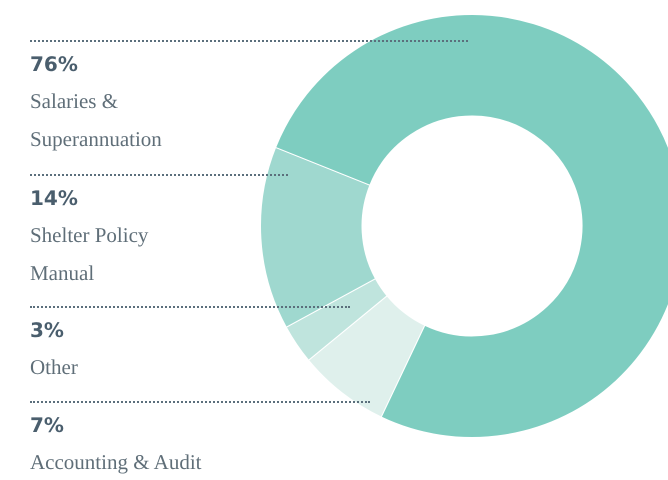 The image size is (668, 480). Describe the element at coordinates (47, 330) in the screenshot. I see `data-label: 3%` at that location.